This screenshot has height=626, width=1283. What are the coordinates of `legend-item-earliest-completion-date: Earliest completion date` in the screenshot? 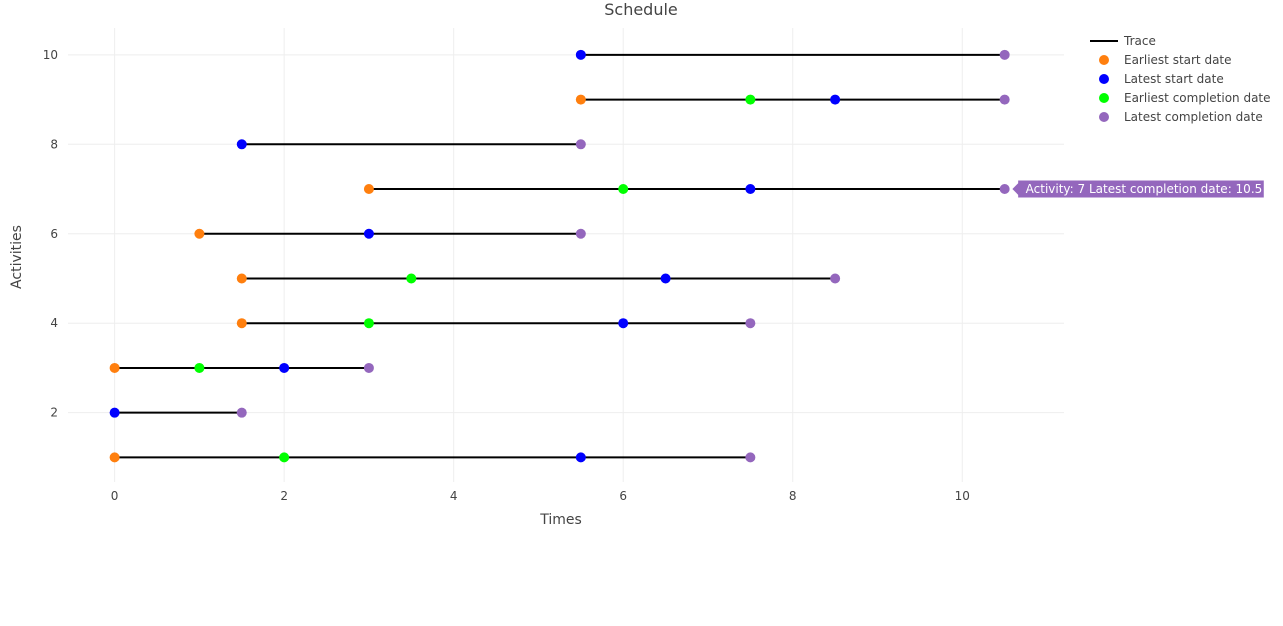 It's located at (1185, 98).